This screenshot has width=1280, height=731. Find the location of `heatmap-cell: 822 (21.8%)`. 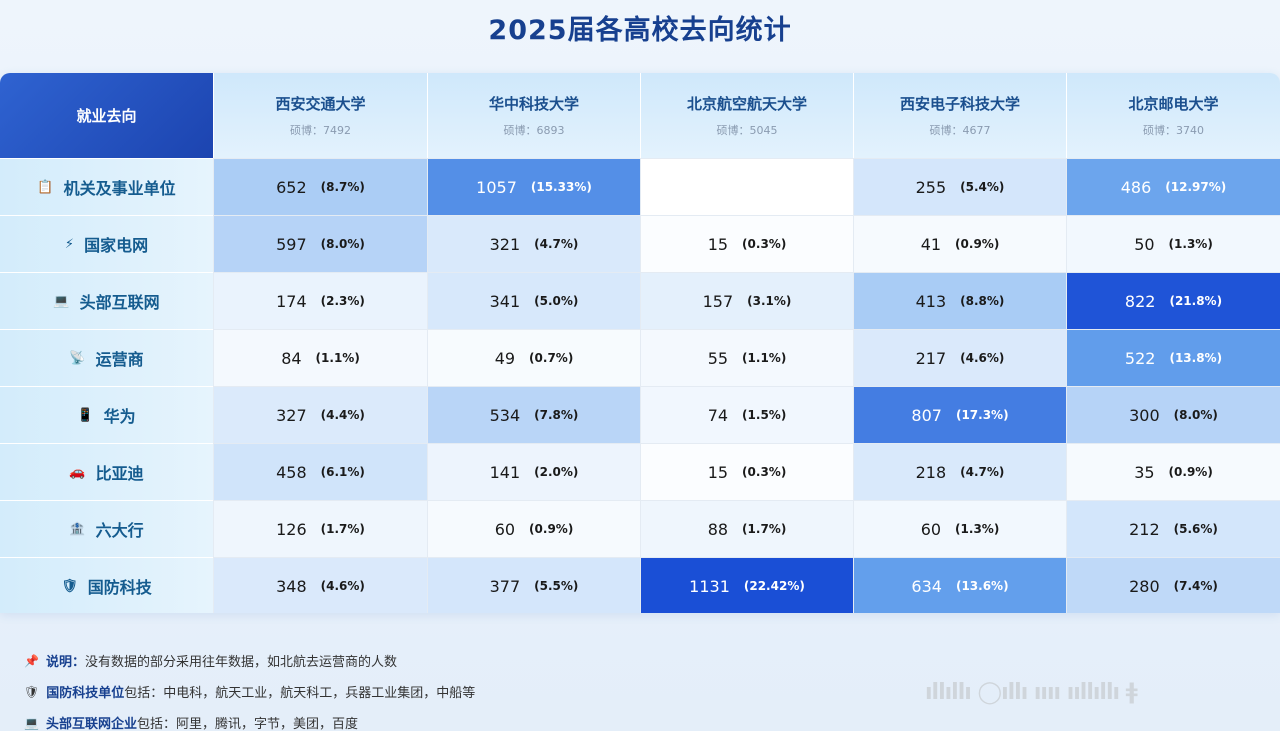

heatmap-cell: 822 (21.8%) is located at coordinates (1173, 300).